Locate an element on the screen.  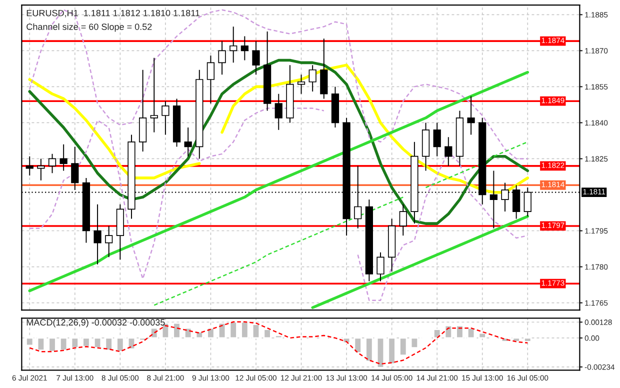
chart-title: EURUSD,H1 1.1811 1.1812 1.1810 1.1811 is located at coordinates (113, 14).